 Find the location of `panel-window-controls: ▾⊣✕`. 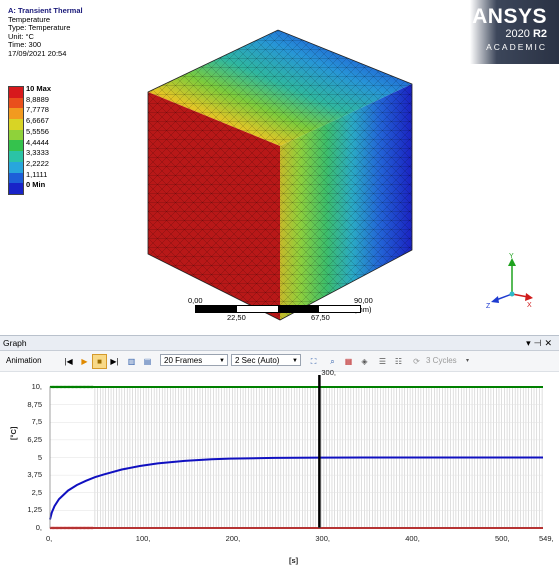

panel-window-controls: ▾⊣✕ is located at coordinates (540, 343).